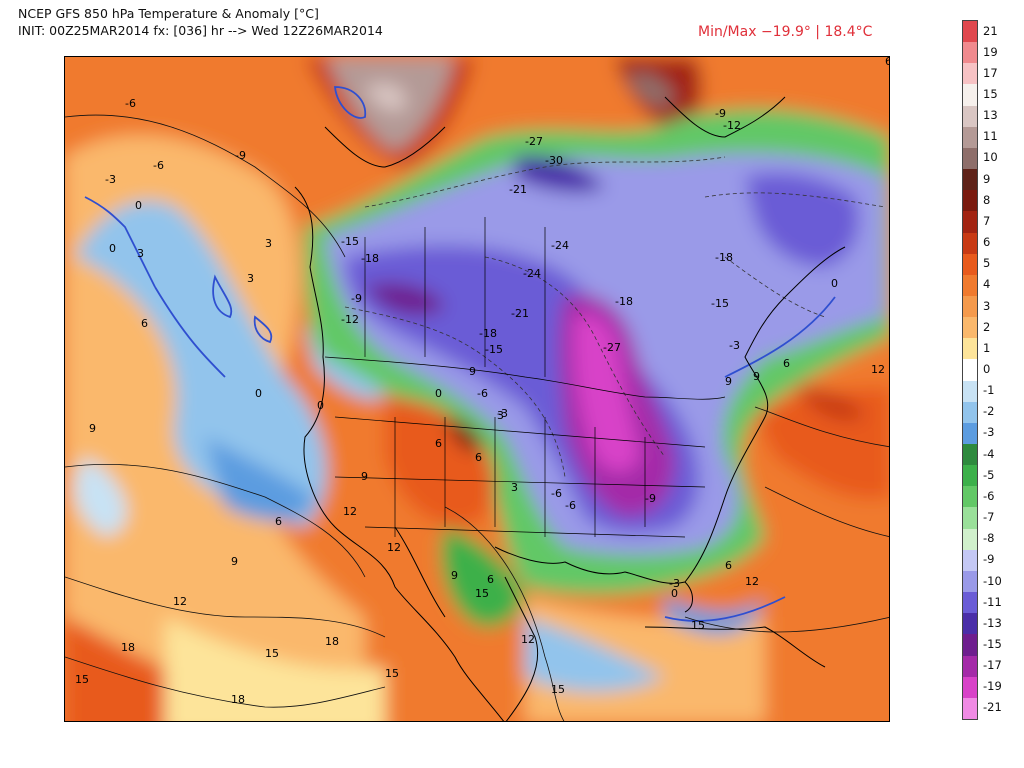  What do you see at coordinates (990, 94) in the screenshot?
I see `color-scale-label: 15` at bounding box center [990, 94].